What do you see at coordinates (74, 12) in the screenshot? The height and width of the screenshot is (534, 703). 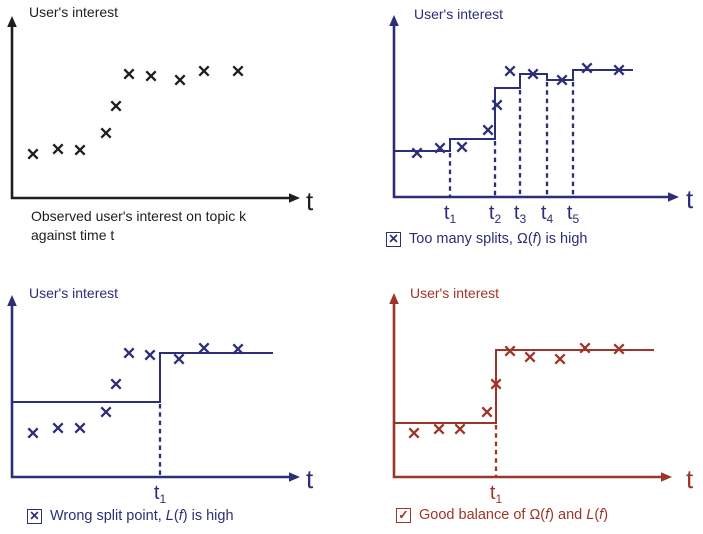 I see `panel-title-observed: User's interest` at bounding box center [74, 12].